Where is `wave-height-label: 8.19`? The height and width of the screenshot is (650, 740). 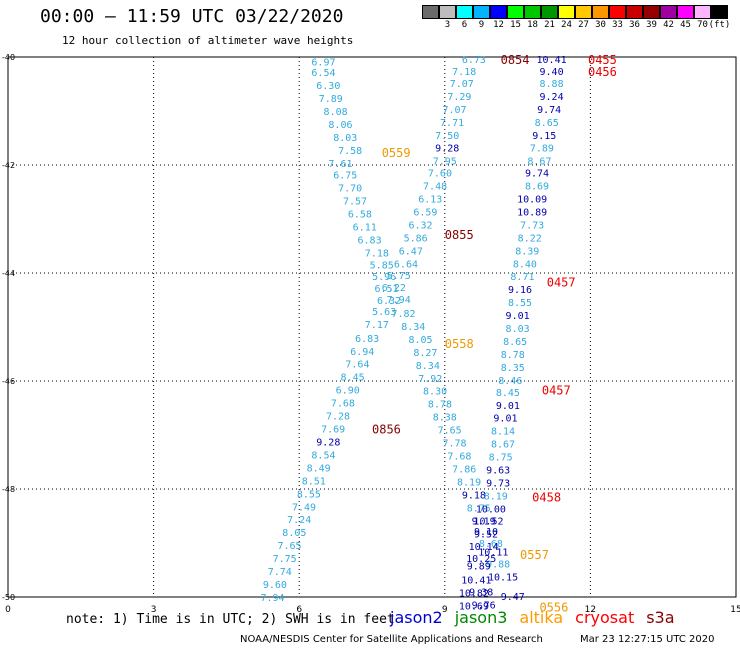 wave-height-label: 8.19 is located at coordinates (496, 496).